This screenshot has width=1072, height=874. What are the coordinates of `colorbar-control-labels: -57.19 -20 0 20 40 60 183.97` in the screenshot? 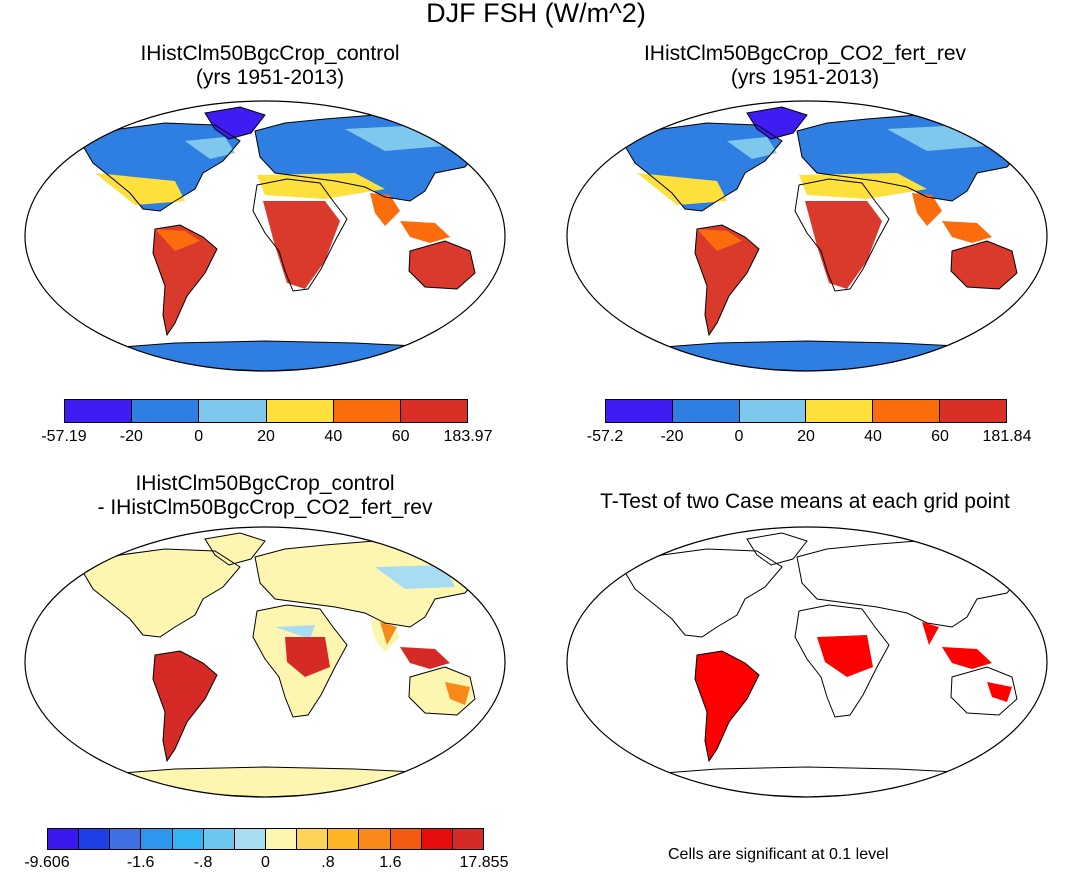 It's located at (266, 438).